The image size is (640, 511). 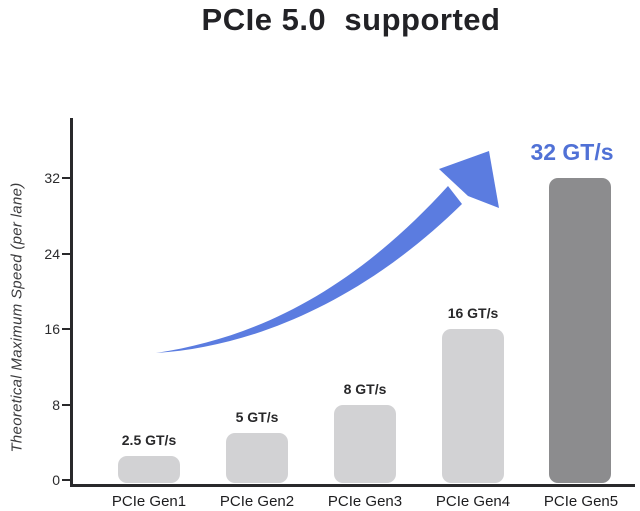 I want to click on bar-value-label: 5 GT/s, so click(x=257, y=416).